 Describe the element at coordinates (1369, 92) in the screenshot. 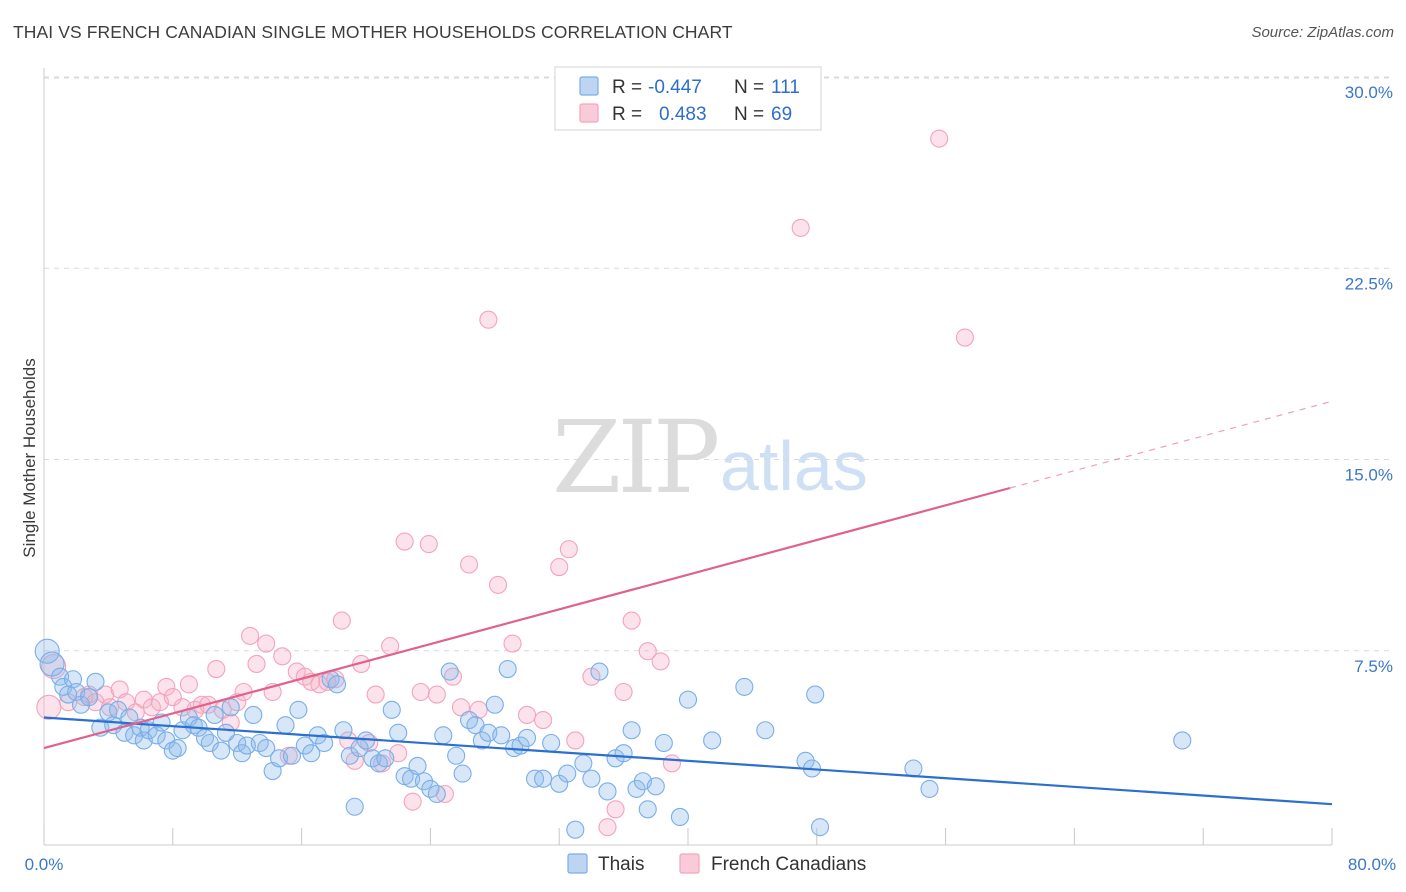

I see `y-tick-label: 30.0%` at that location.